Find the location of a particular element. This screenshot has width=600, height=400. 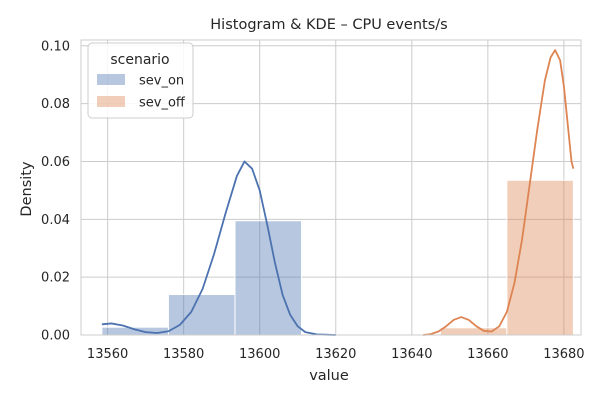

legend-title: scenario is located at coordinates (139, 60).